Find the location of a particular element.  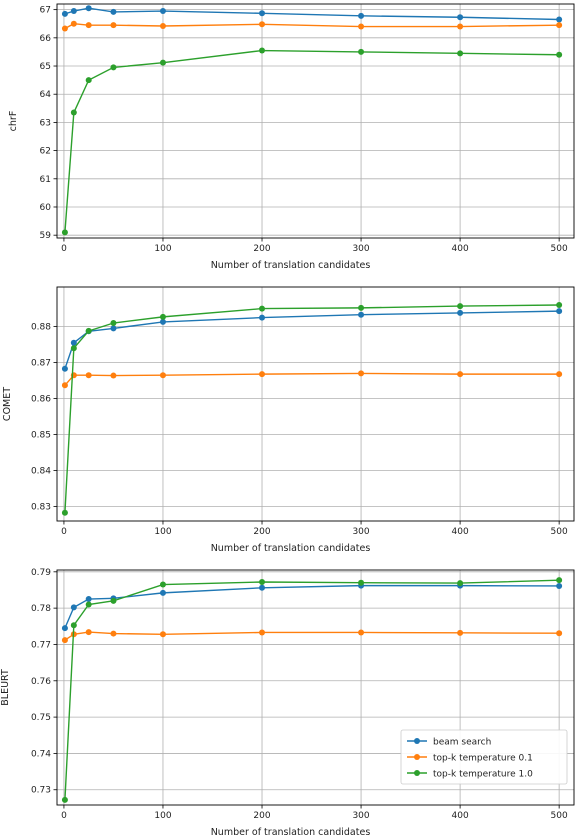

y-tick-label: 0.85 is located at coordinates (41, 436).